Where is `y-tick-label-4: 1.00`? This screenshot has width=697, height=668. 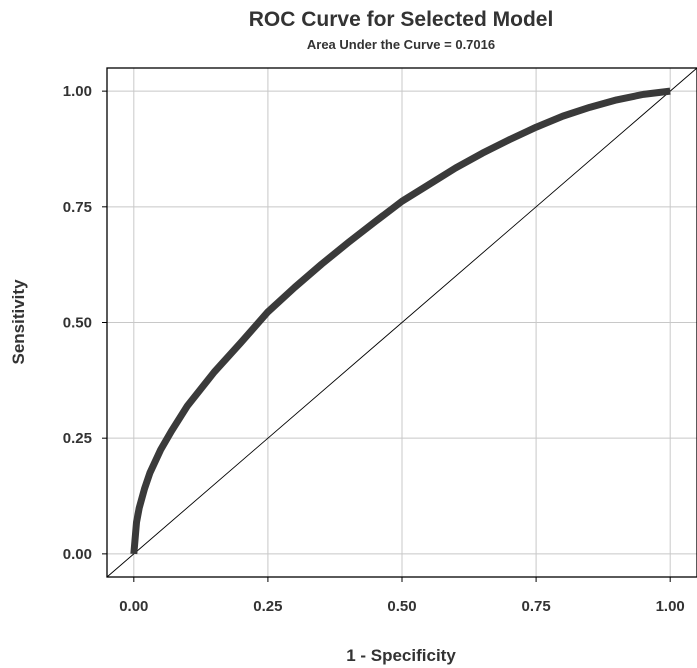 y-tick-label-4: 1.00 is located at coordinates (77, 91).